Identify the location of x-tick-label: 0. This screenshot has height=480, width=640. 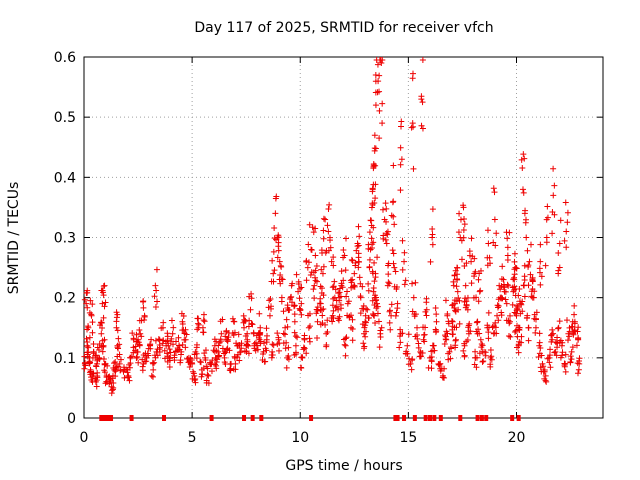
(84, 438).